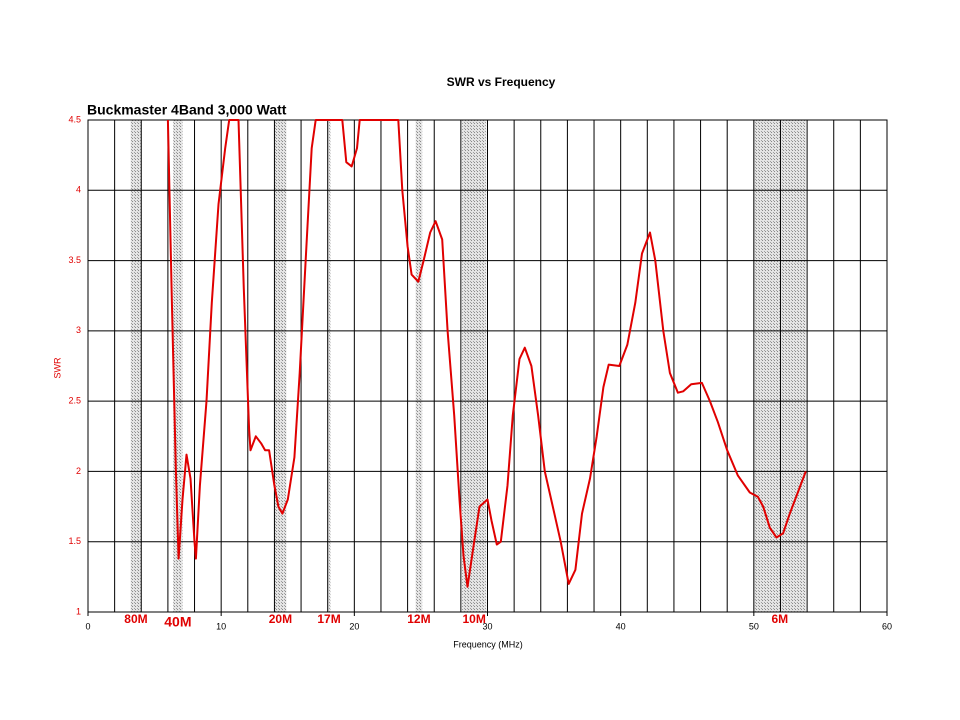 The image size is (960, 720). Describe the element at coordinates (474, 619) in the screenshot. I see `band-label: 10M` at that location.